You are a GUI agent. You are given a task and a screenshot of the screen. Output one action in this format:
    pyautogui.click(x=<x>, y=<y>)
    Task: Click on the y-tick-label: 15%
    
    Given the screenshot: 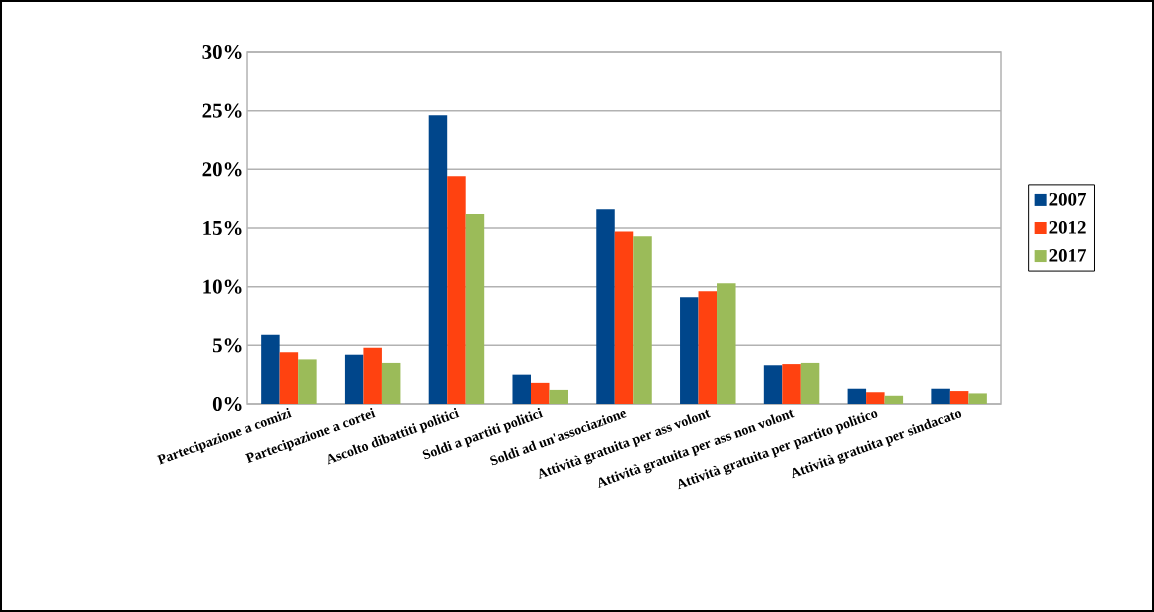 What is the action you would take?
    pyautogui.click(x=222, y=228)
    